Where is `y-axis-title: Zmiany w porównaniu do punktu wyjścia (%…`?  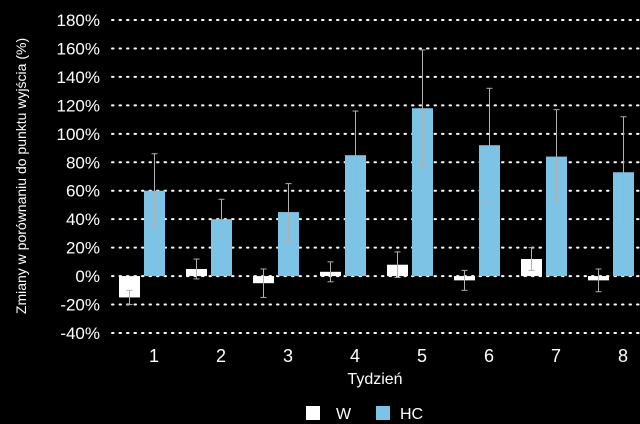
y-axis-title: Zmiany w porównaniu do punktu wyjścia (%… is located at coordinates (21, 176).